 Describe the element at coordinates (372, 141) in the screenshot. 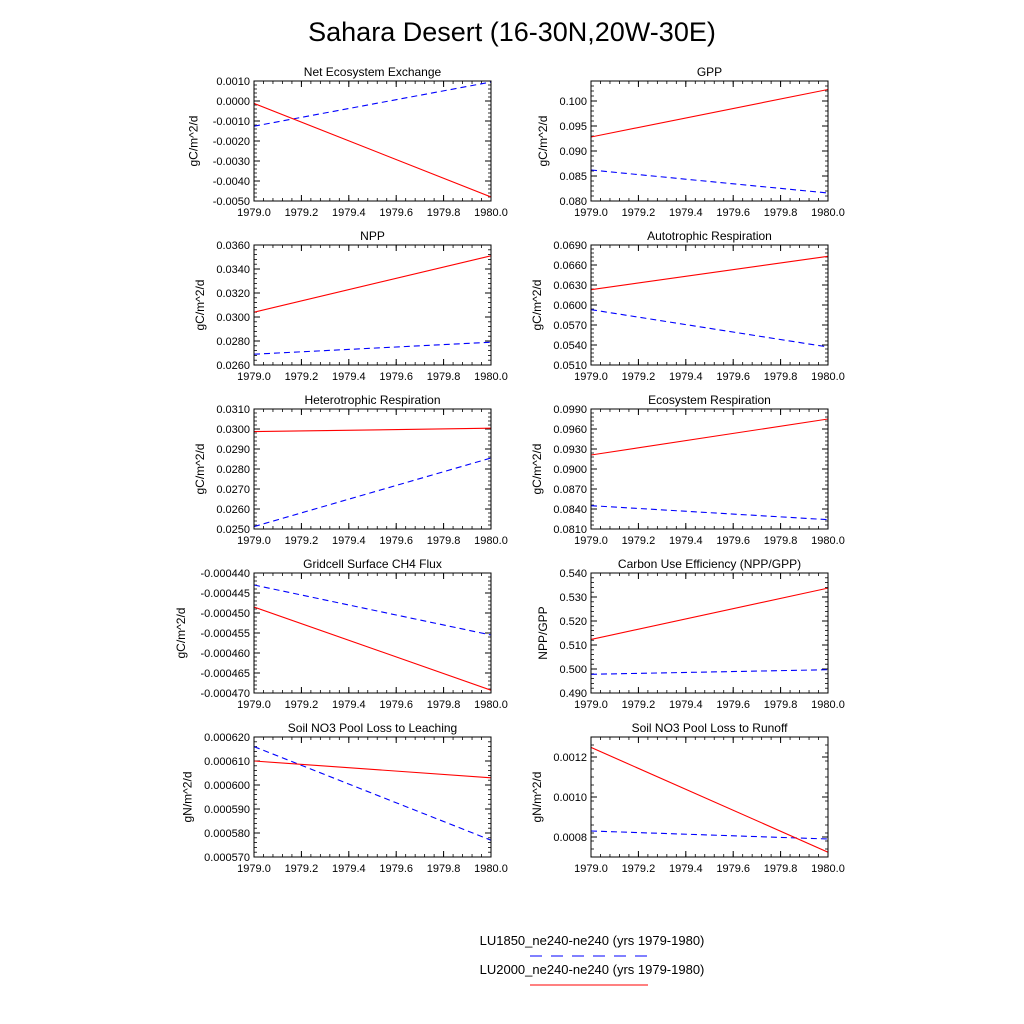

I see `chart-0-plot-frame` at that location.